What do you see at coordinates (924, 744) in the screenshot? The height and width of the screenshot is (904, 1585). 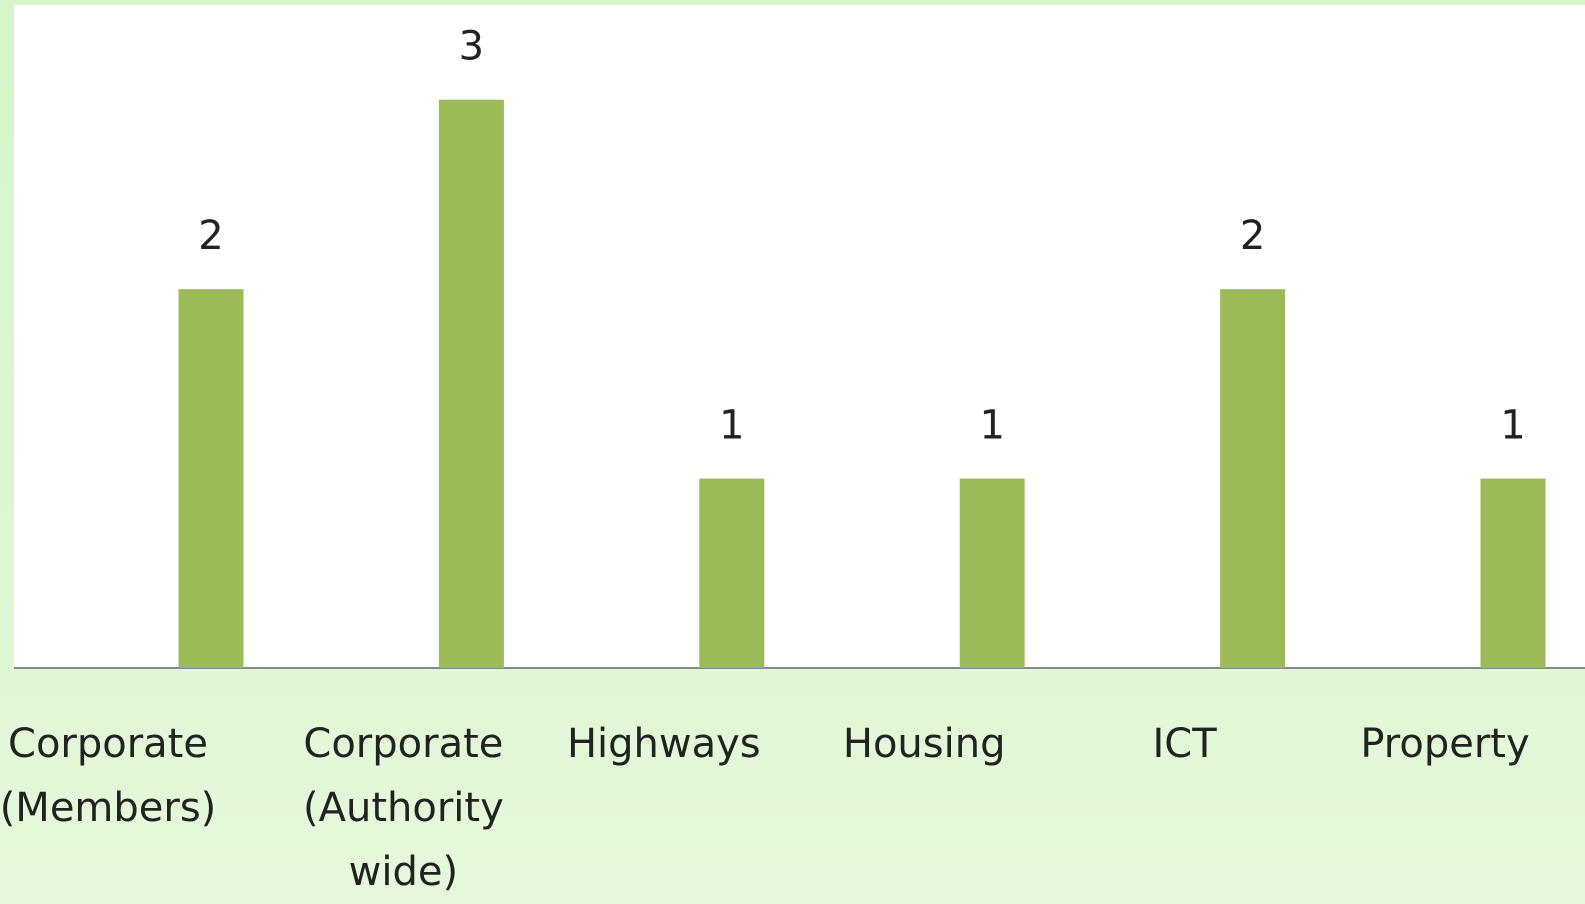 I see `x-tick-label: Housing` at bounding box center [924, 744].